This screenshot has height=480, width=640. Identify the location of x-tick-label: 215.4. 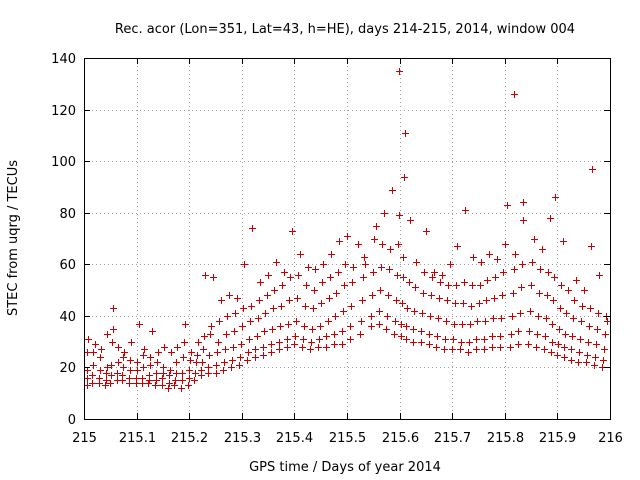
(294, 438).